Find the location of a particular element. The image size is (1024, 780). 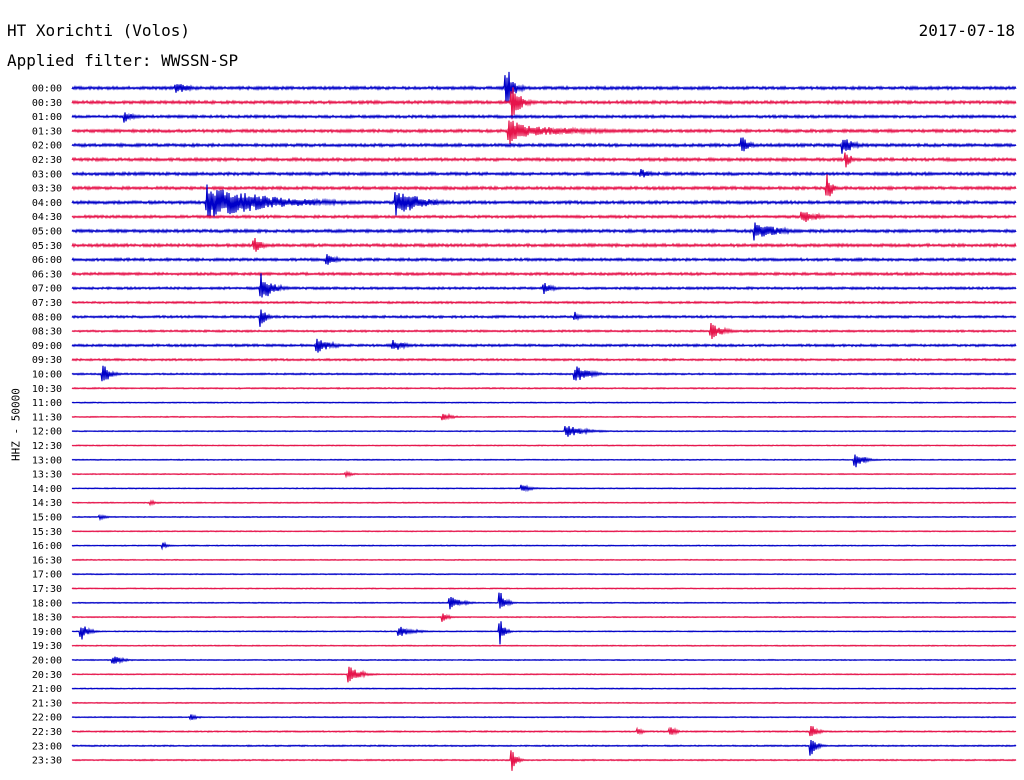

row-label-37: 18:30 is located at coordinates (47, 618).